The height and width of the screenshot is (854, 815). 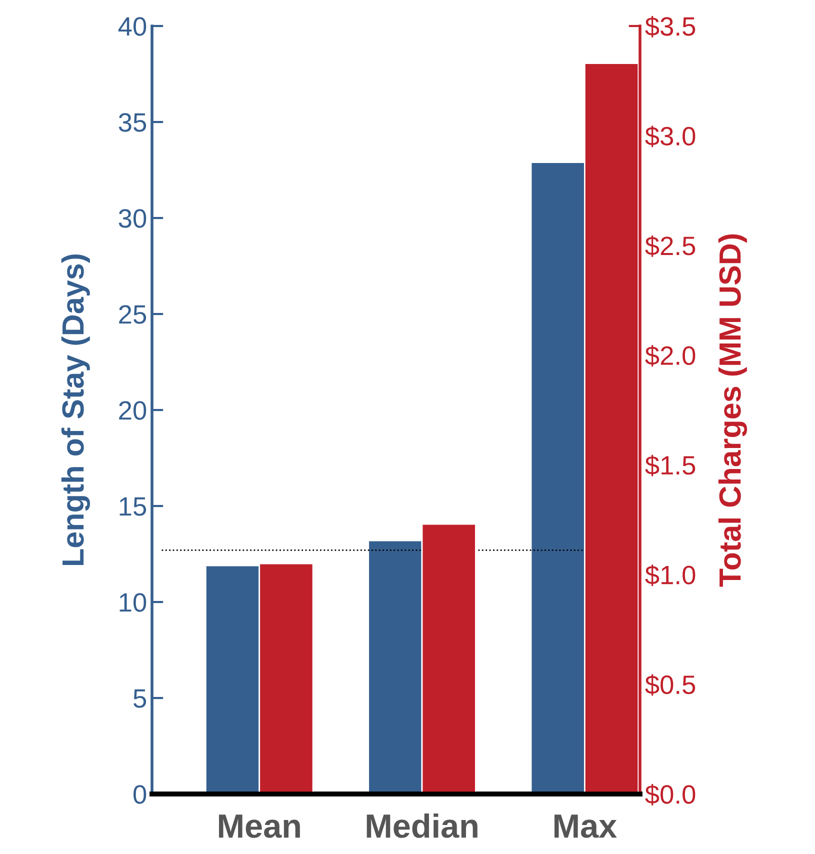 What do you see at coordinates (670, 356) in the screenshot?
I see `y2-tick-label: $2.0` at bounding box center [670, 356].